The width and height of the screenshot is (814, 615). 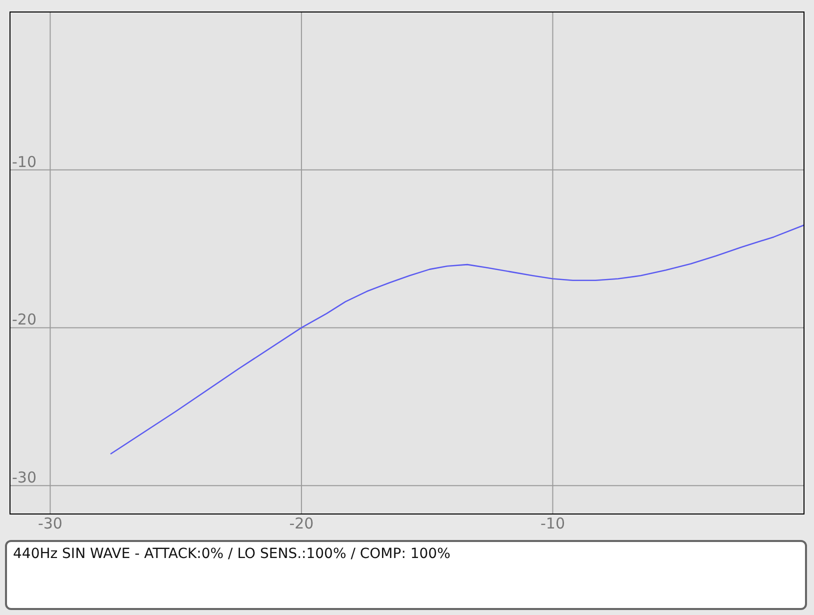 What do you see at coordinates (24, 161) in the screenshot?
I see `y-tick-label: -10` at bounding box center [24, 161].